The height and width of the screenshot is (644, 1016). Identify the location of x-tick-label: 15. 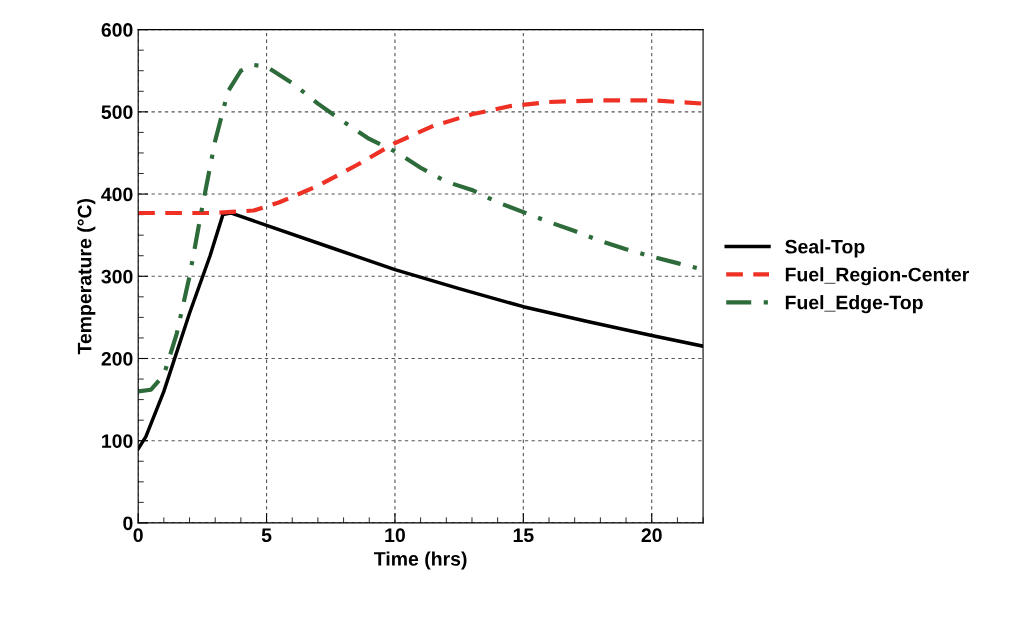
(523, 535).